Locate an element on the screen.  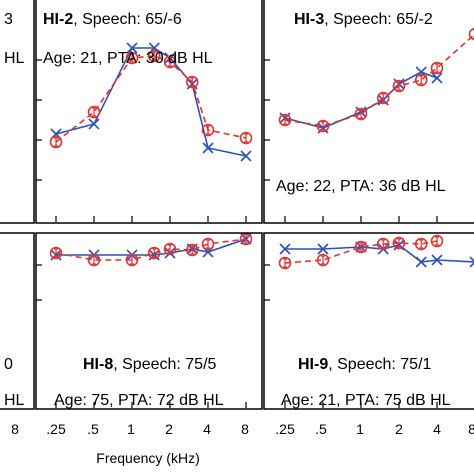
panel-0-1-line2: Age: 21, PTA: 30 dB HL is located at coordinates (128, 58).